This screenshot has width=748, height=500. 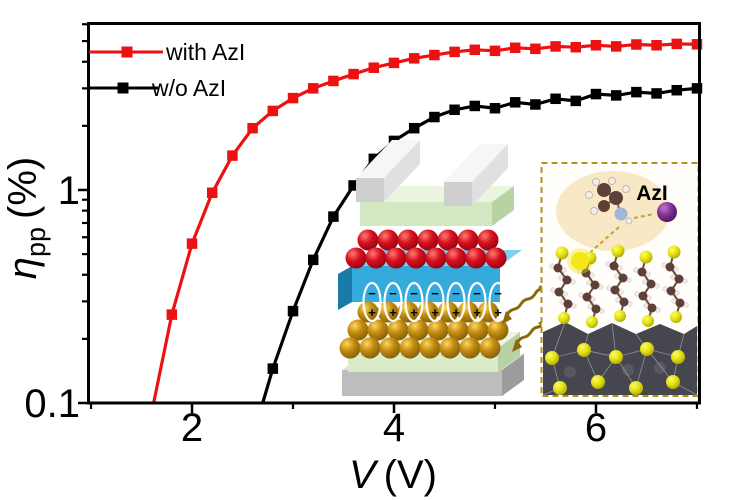 I want to click on sulfur-atom-highlighted, so click(x=580, y=261).